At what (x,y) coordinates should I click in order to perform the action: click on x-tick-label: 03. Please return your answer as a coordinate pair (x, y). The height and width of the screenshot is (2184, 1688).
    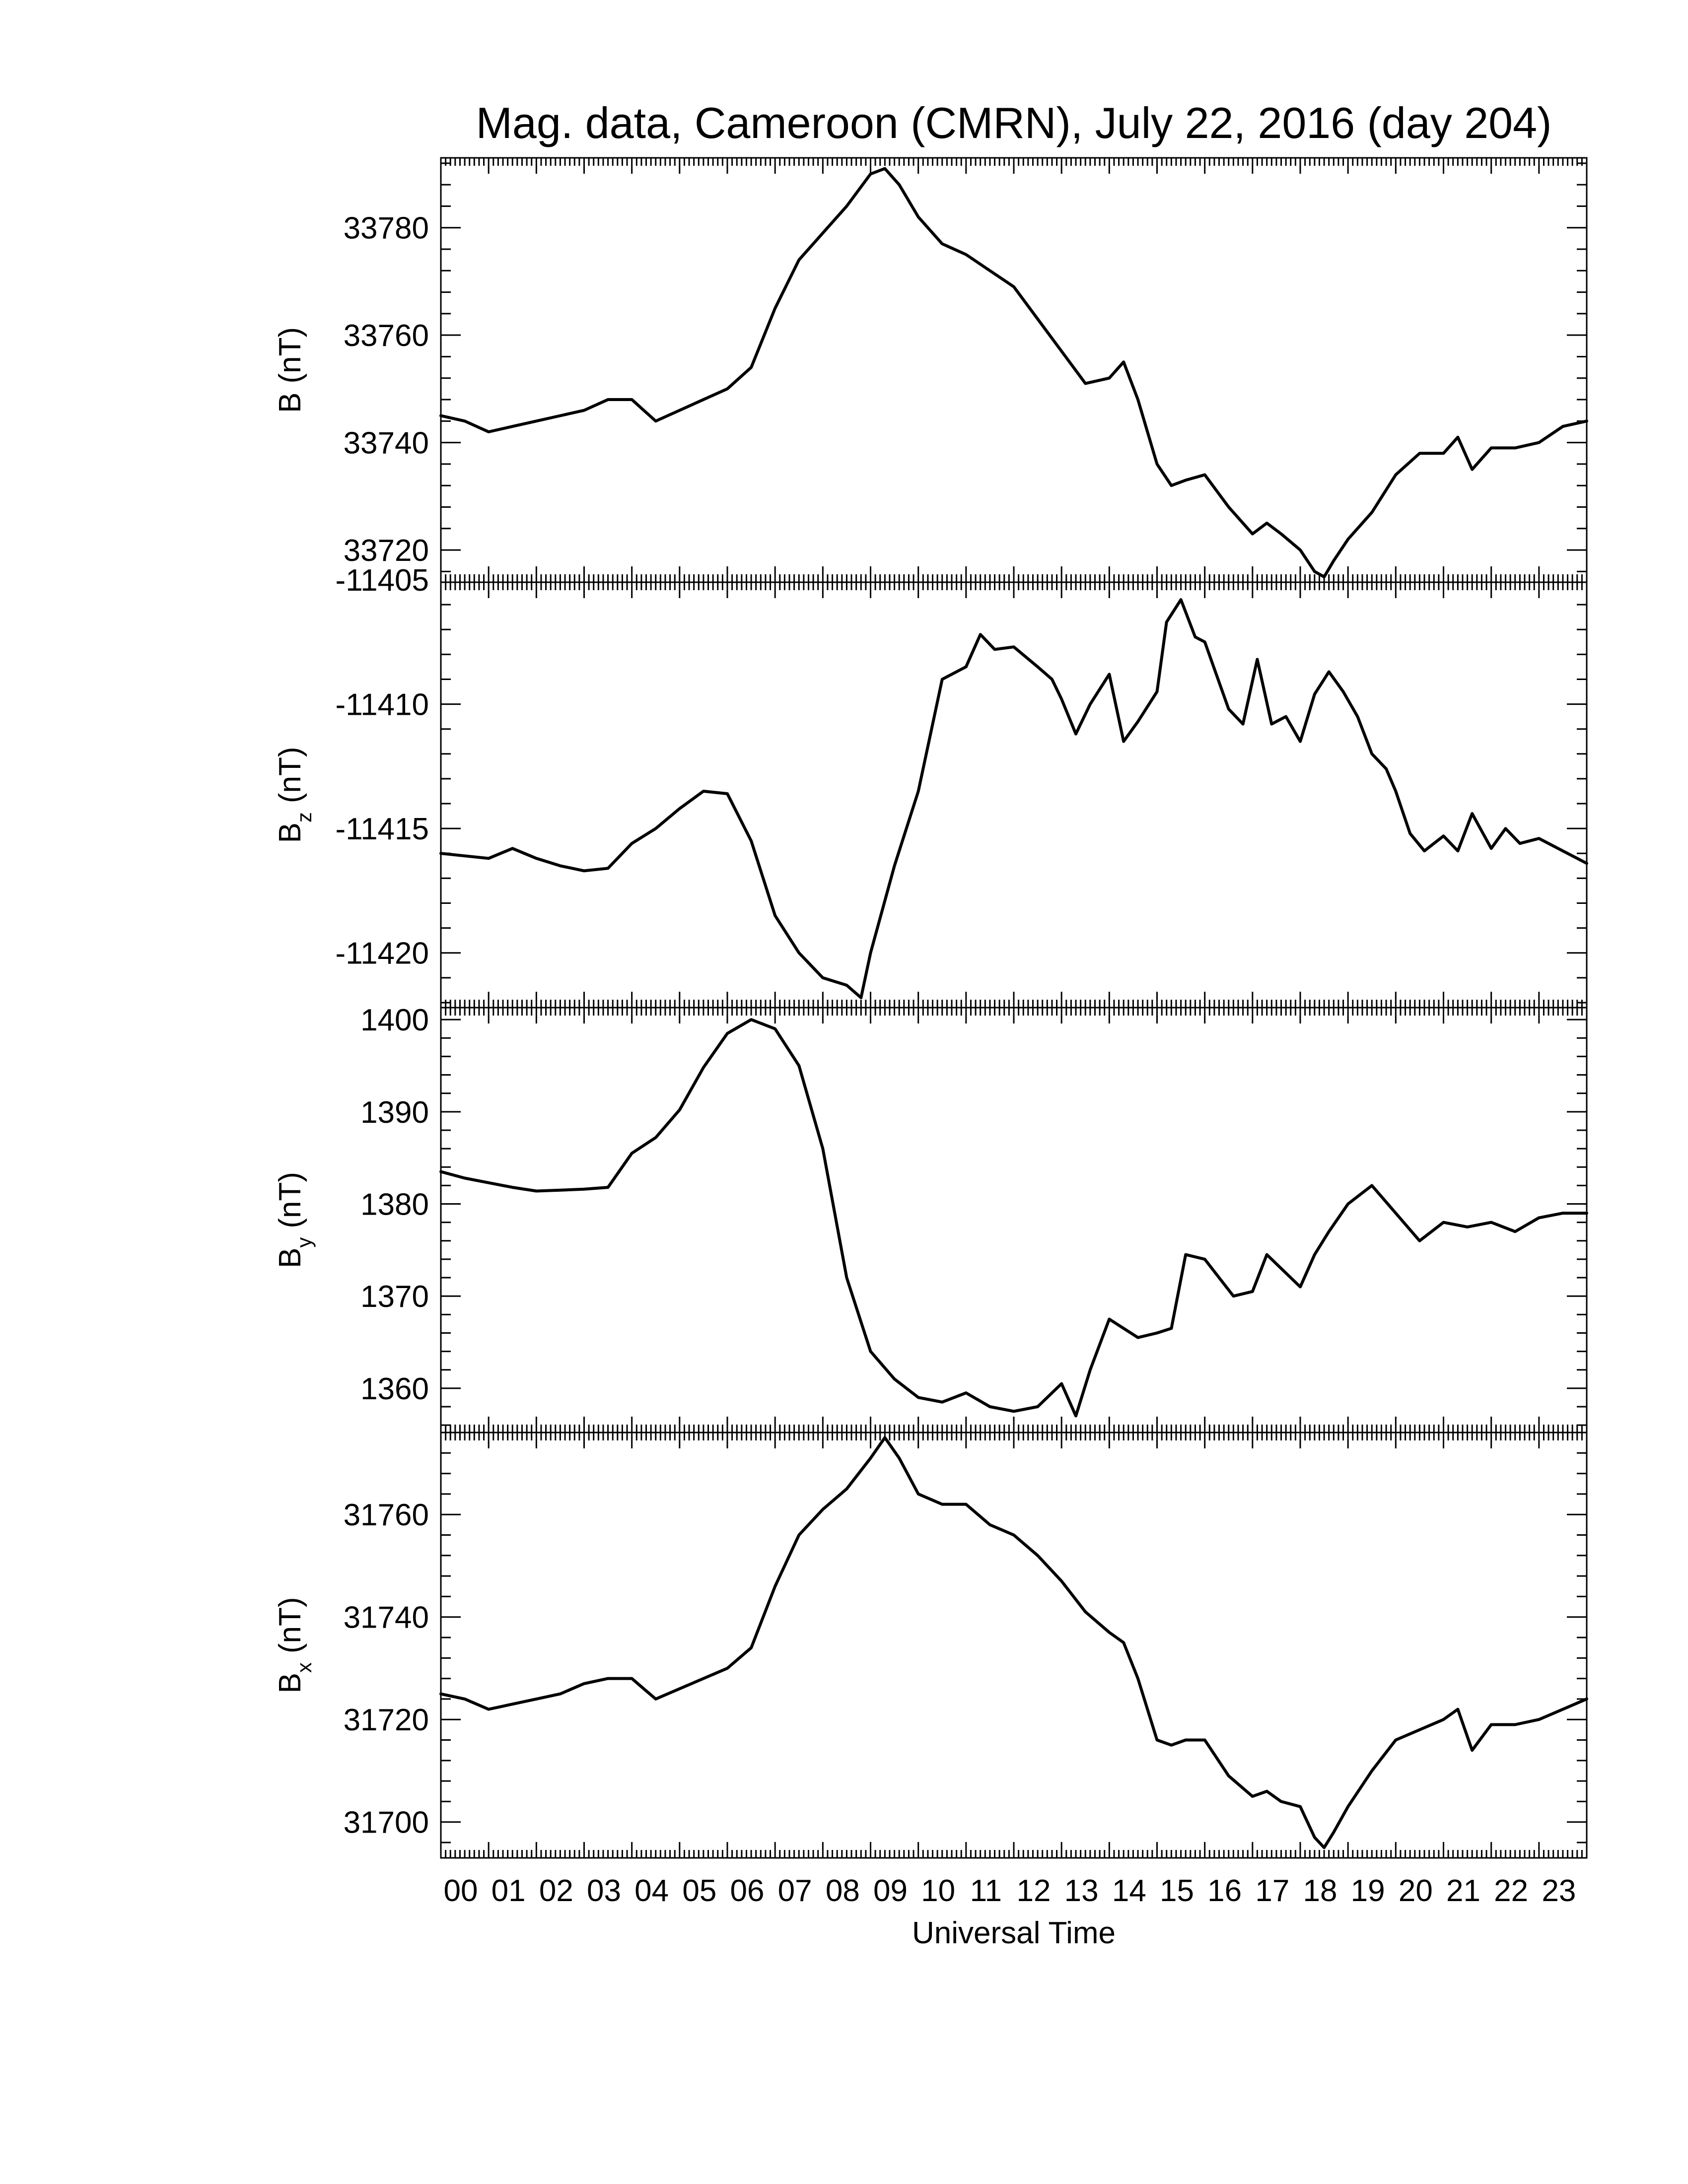
    Looking at the image, I should click on (604, 1891).